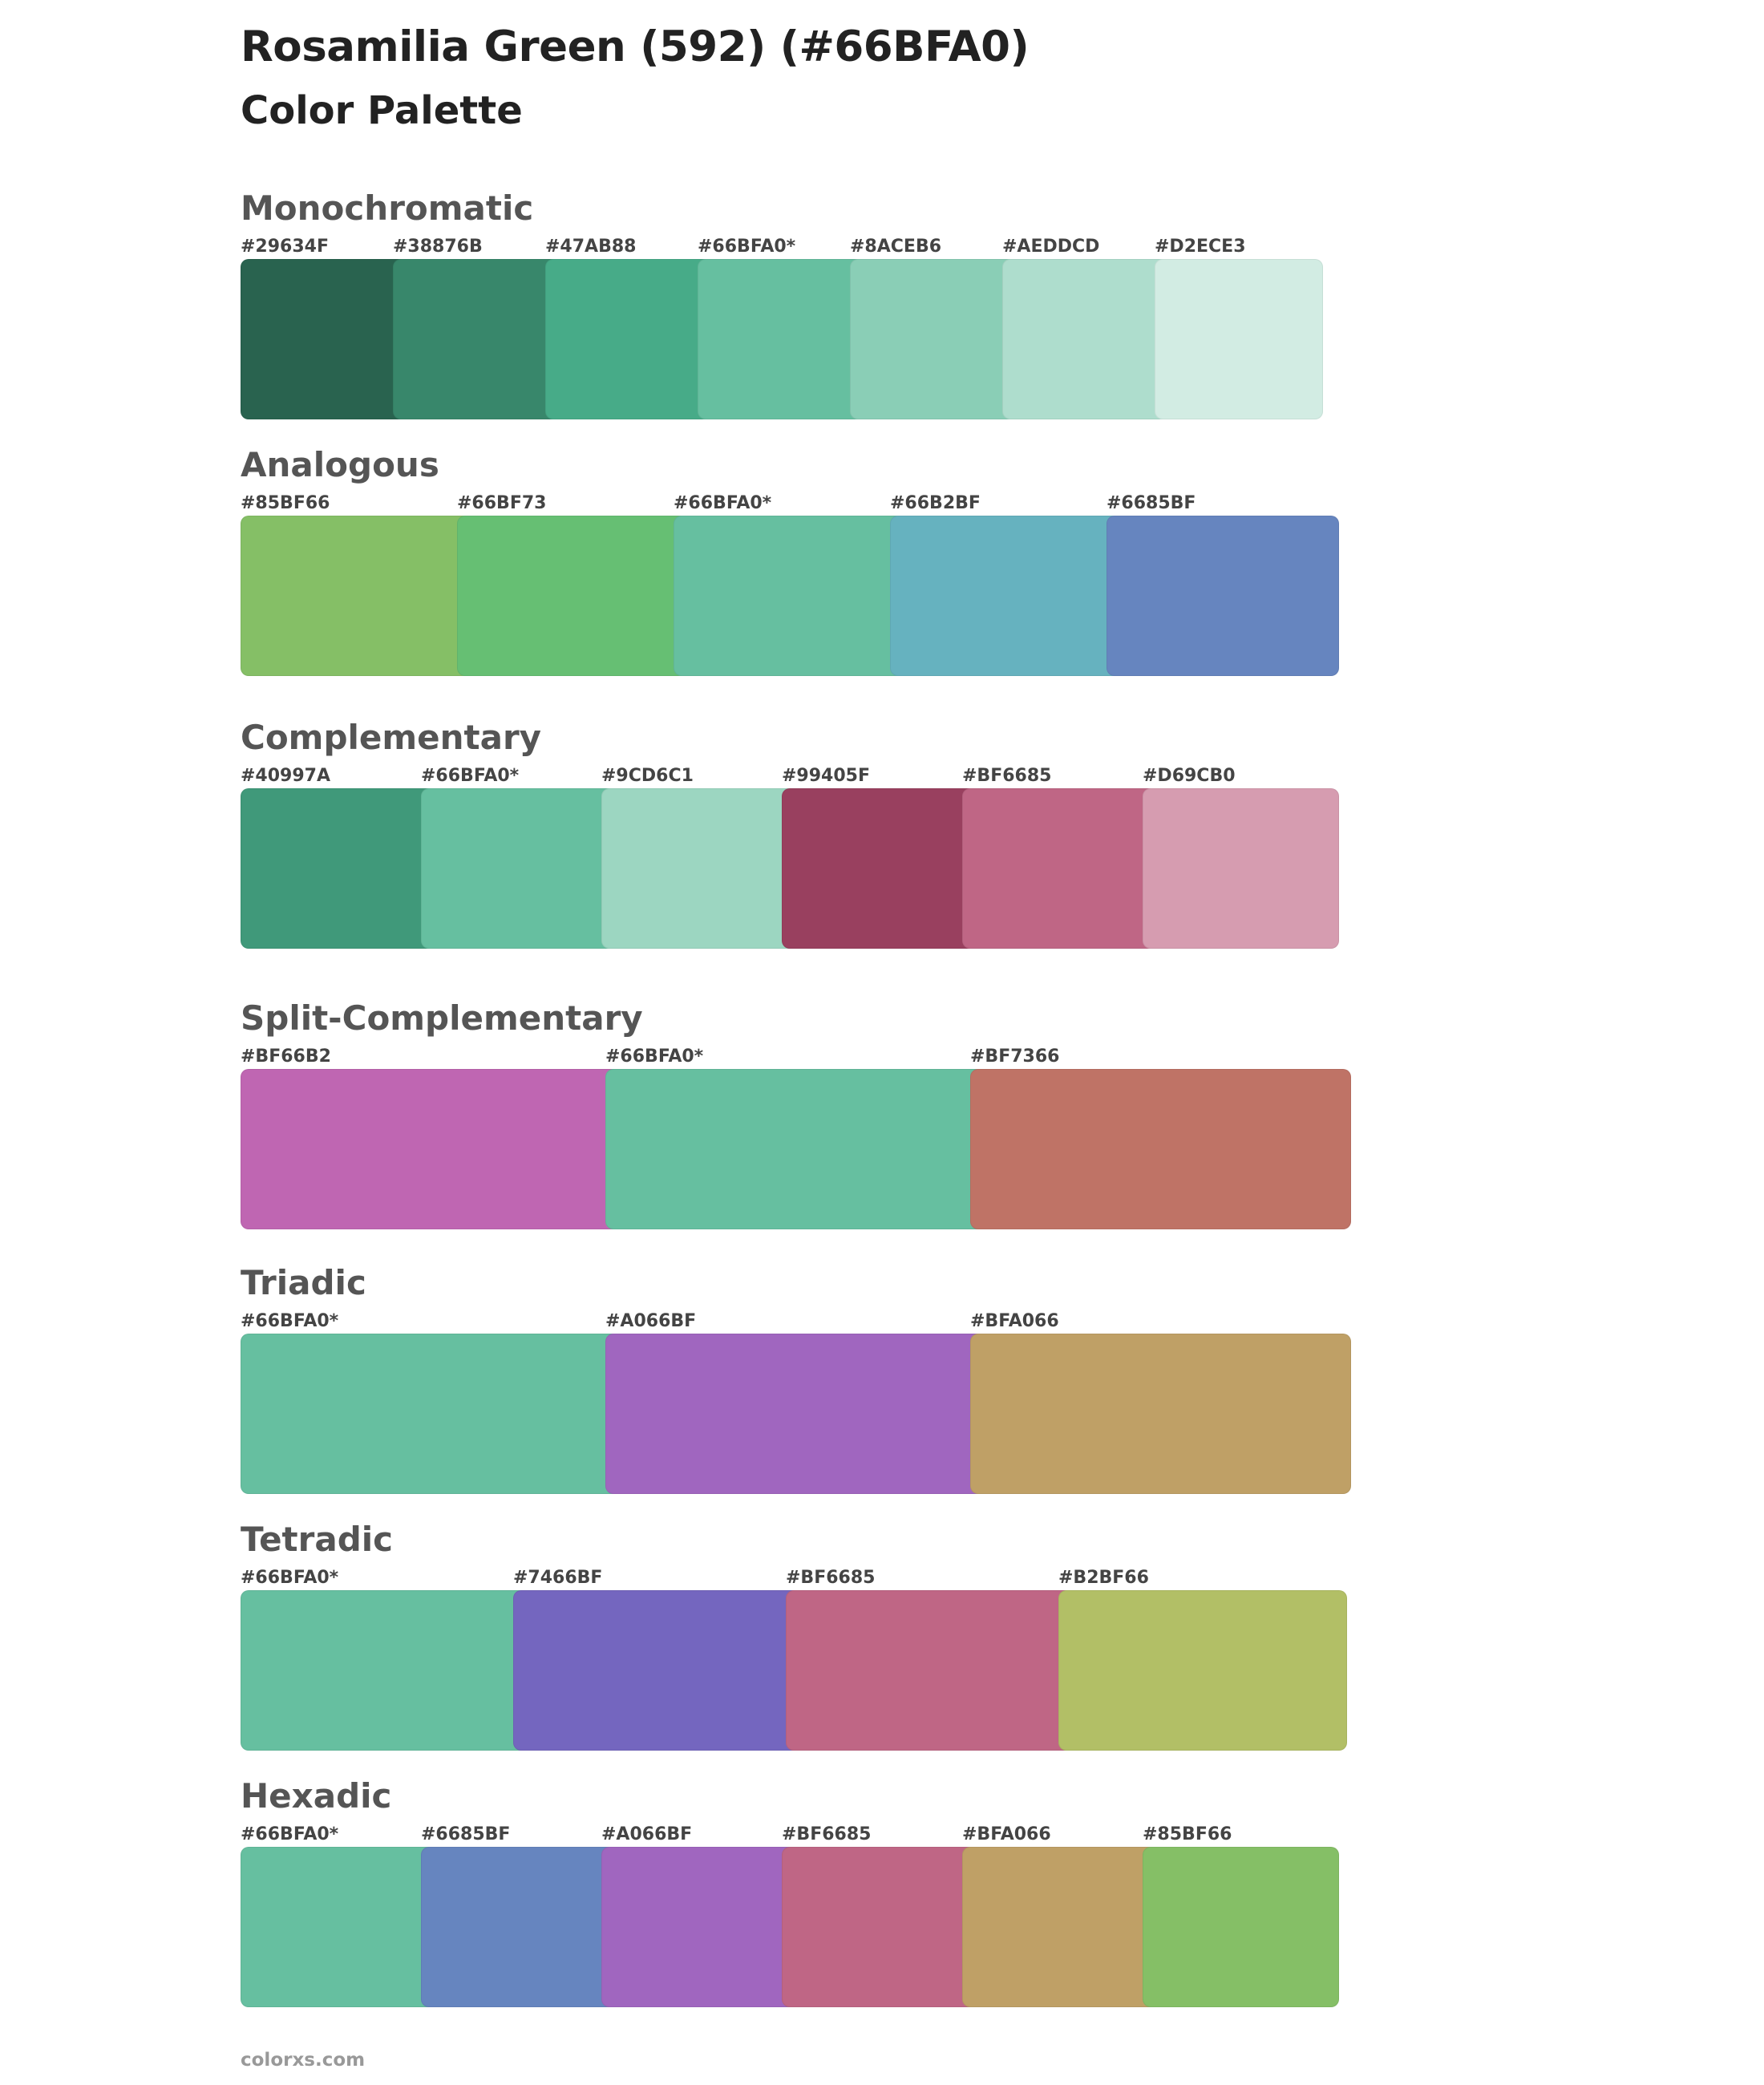 This screenshot has height=2085, width=1764. What do you see at coordinates (896, 247) in the screenshot?
I see `hex-label: #8ACEB6` at bounding box center [896, 247].